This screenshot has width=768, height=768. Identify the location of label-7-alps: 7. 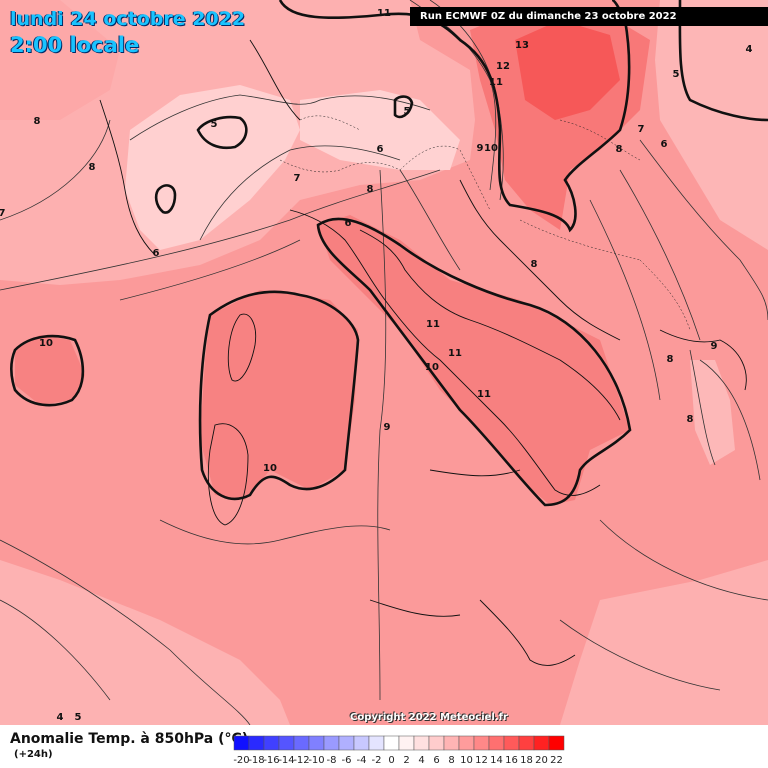
(297, 178).